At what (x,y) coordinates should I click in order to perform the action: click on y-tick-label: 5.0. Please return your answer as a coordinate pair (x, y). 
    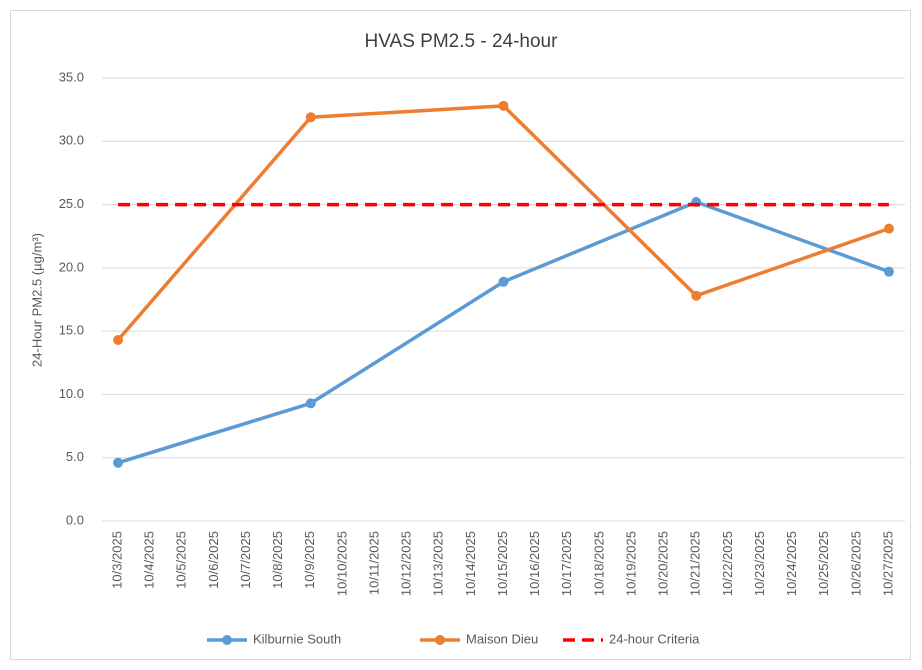
    Looking at the image, I should click on (75, 456).